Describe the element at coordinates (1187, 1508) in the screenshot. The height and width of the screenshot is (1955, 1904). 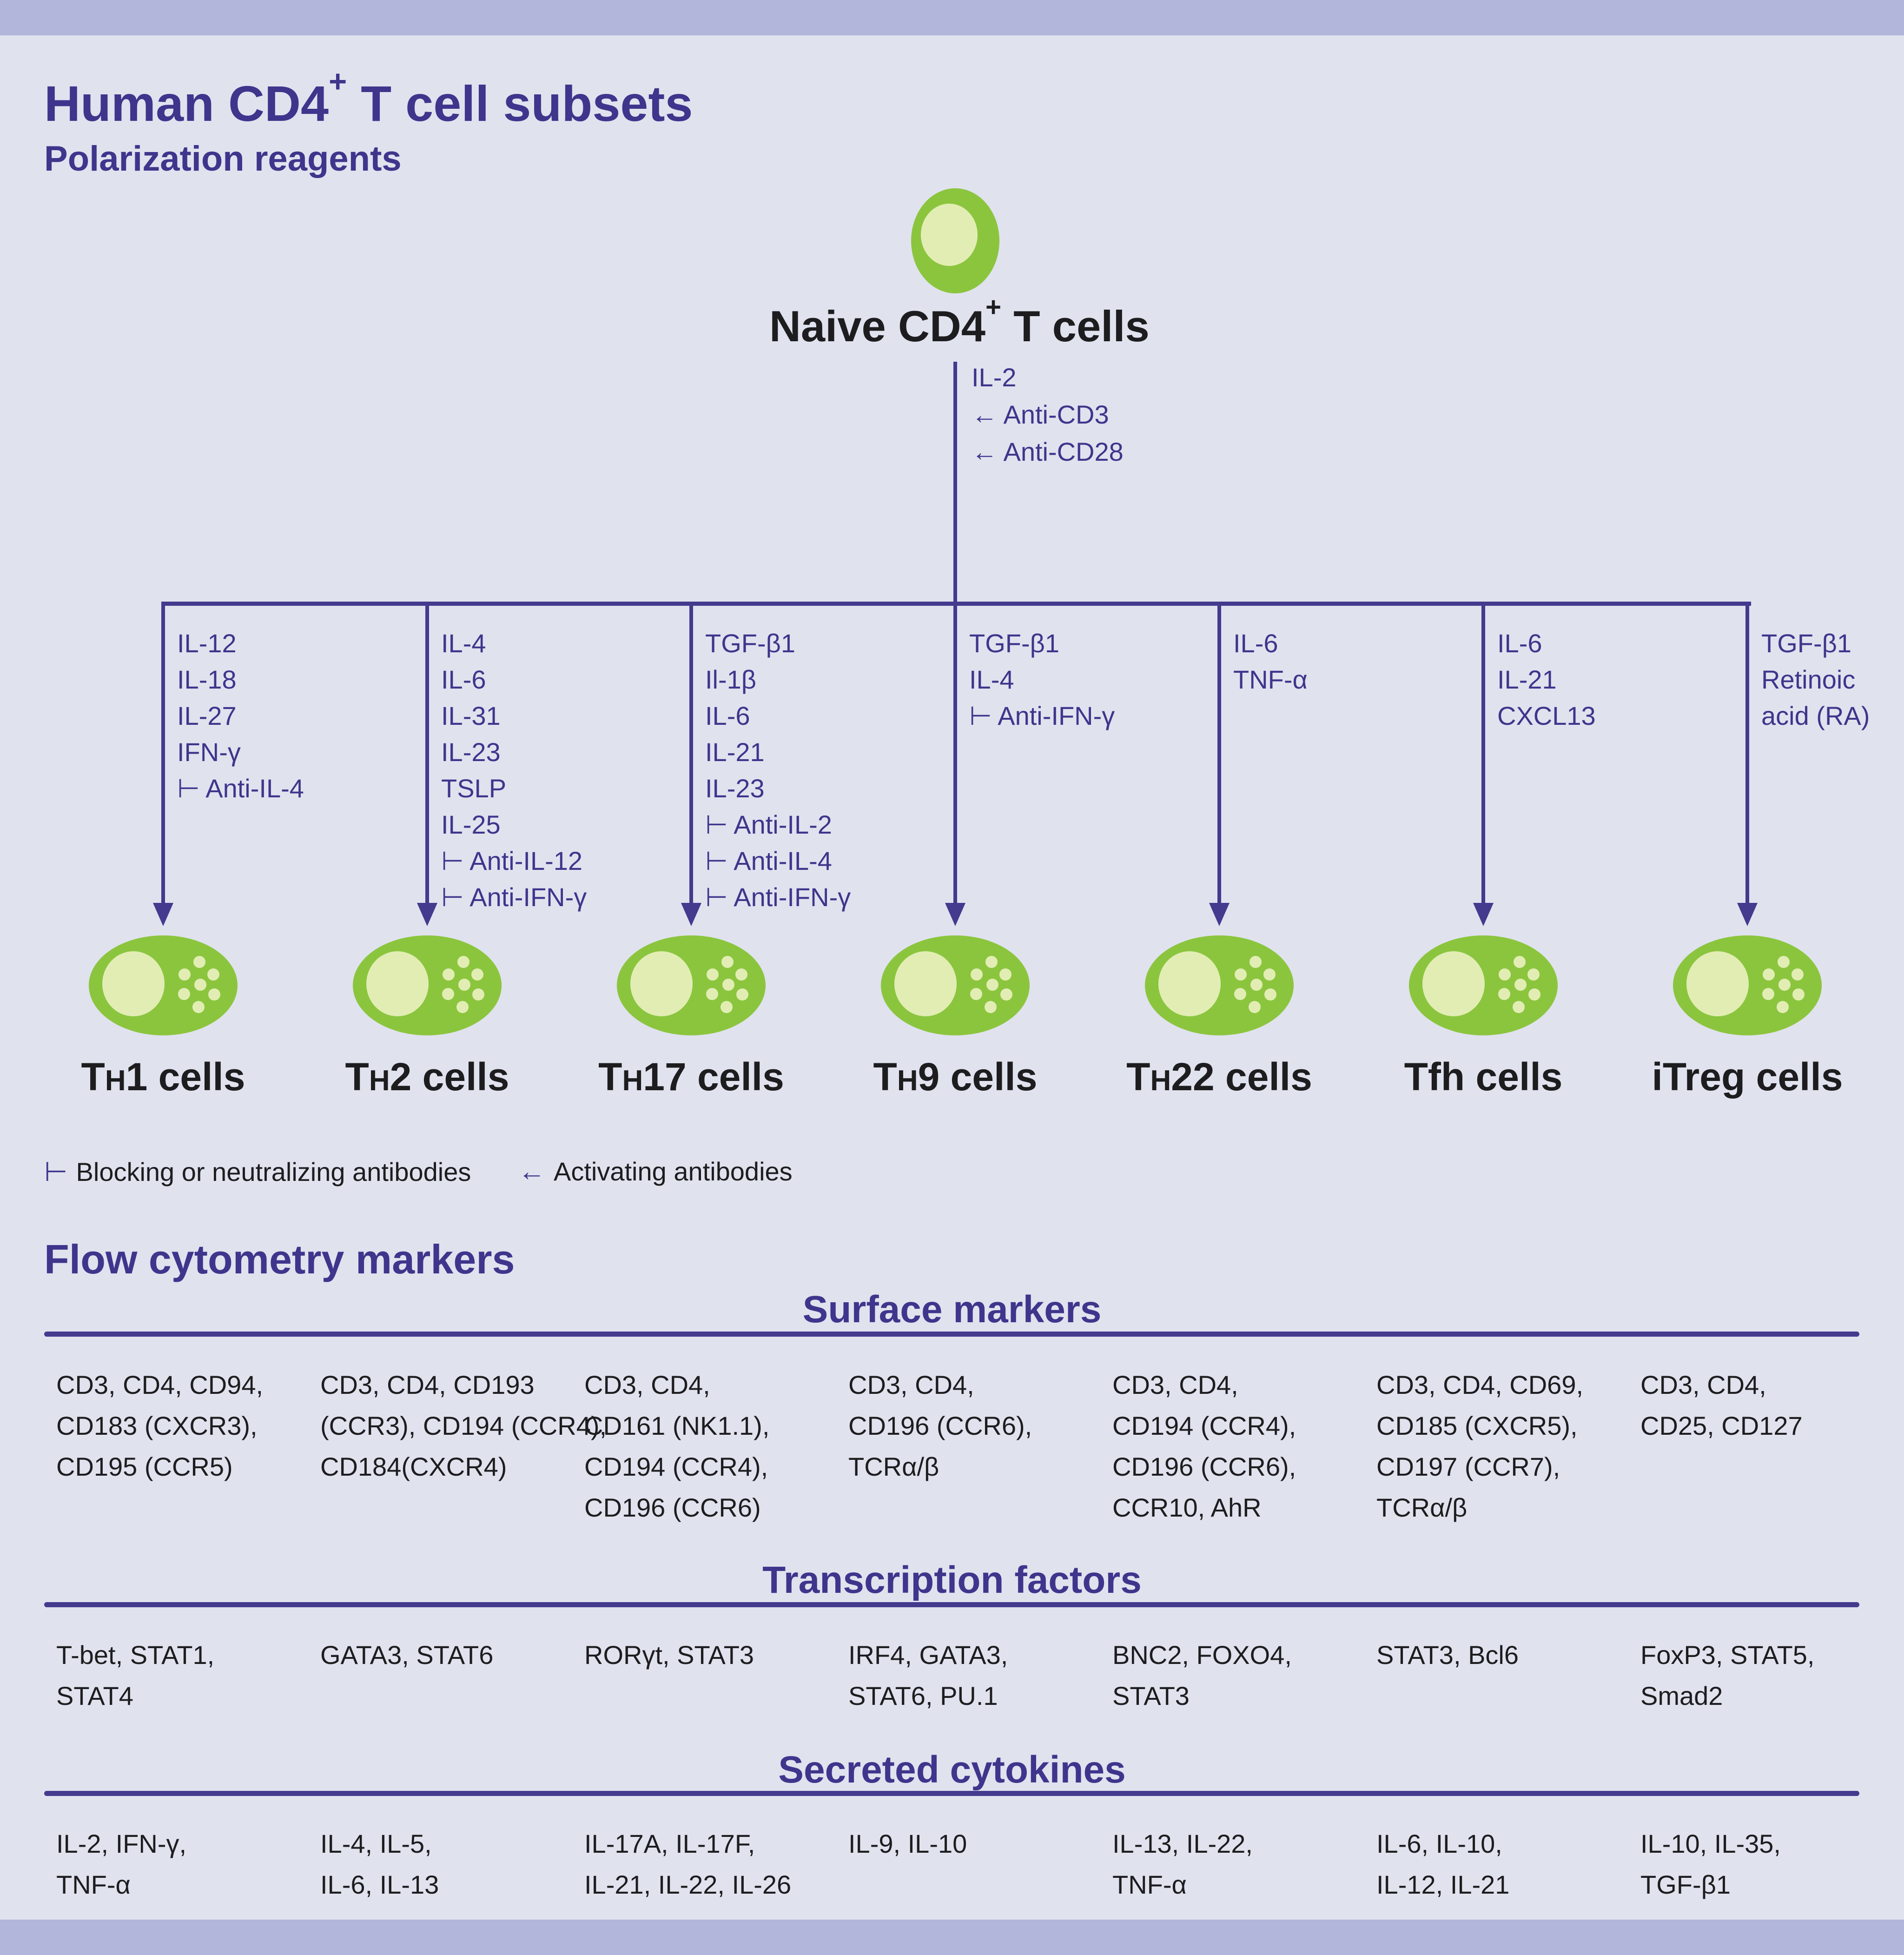
I see `table-line: CCR10, AhR` at that location.